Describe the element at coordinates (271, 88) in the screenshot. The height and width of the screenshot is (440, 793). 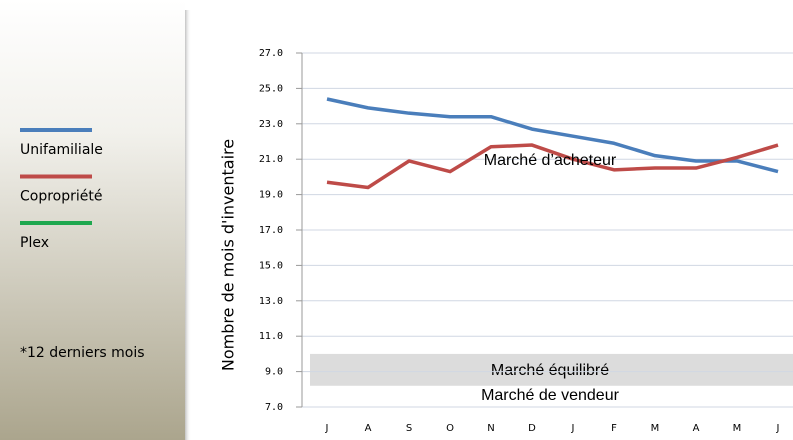
I see `y-tick-label: 25.0` at that location.